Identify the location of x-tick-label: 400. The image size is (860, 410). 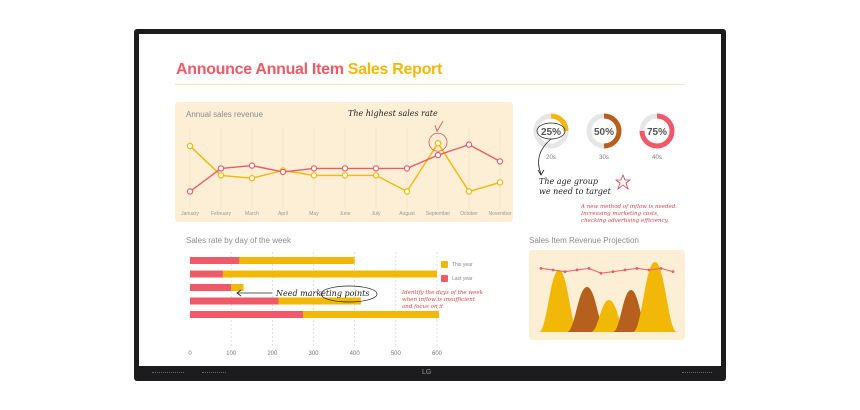
(355, 354).